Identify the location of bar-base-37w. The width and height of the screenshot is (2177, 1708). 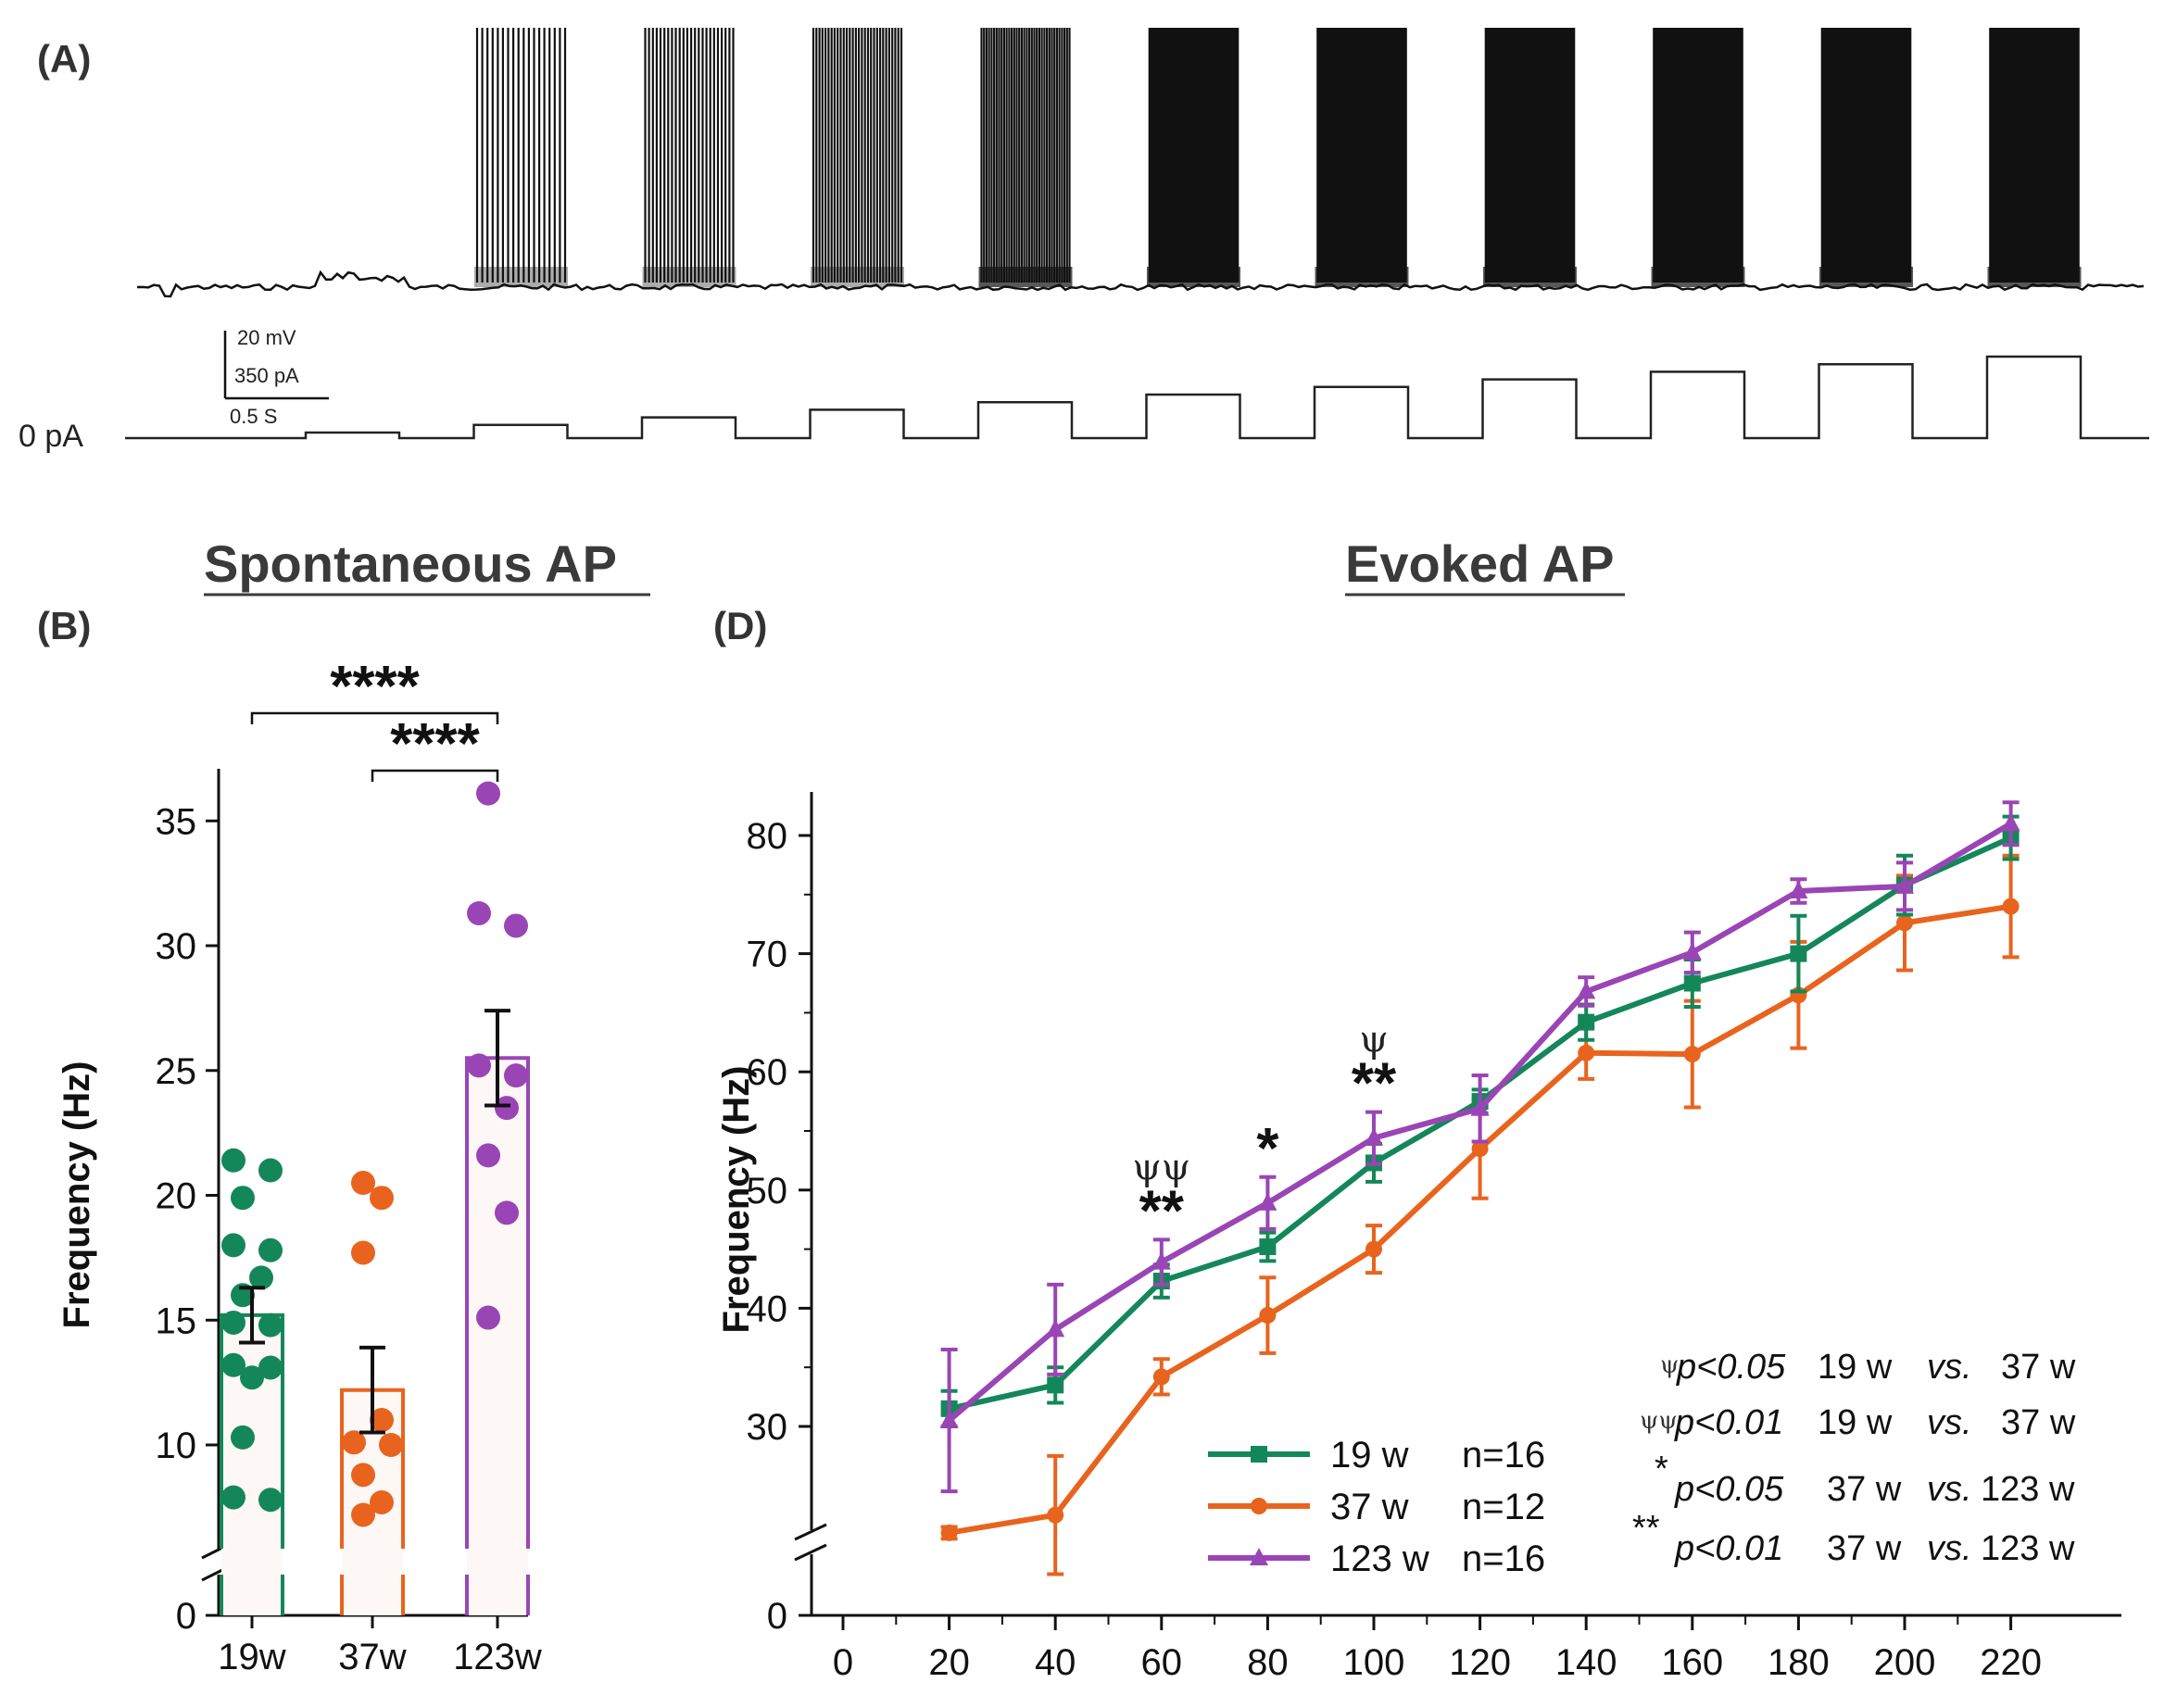
(372, 1595).